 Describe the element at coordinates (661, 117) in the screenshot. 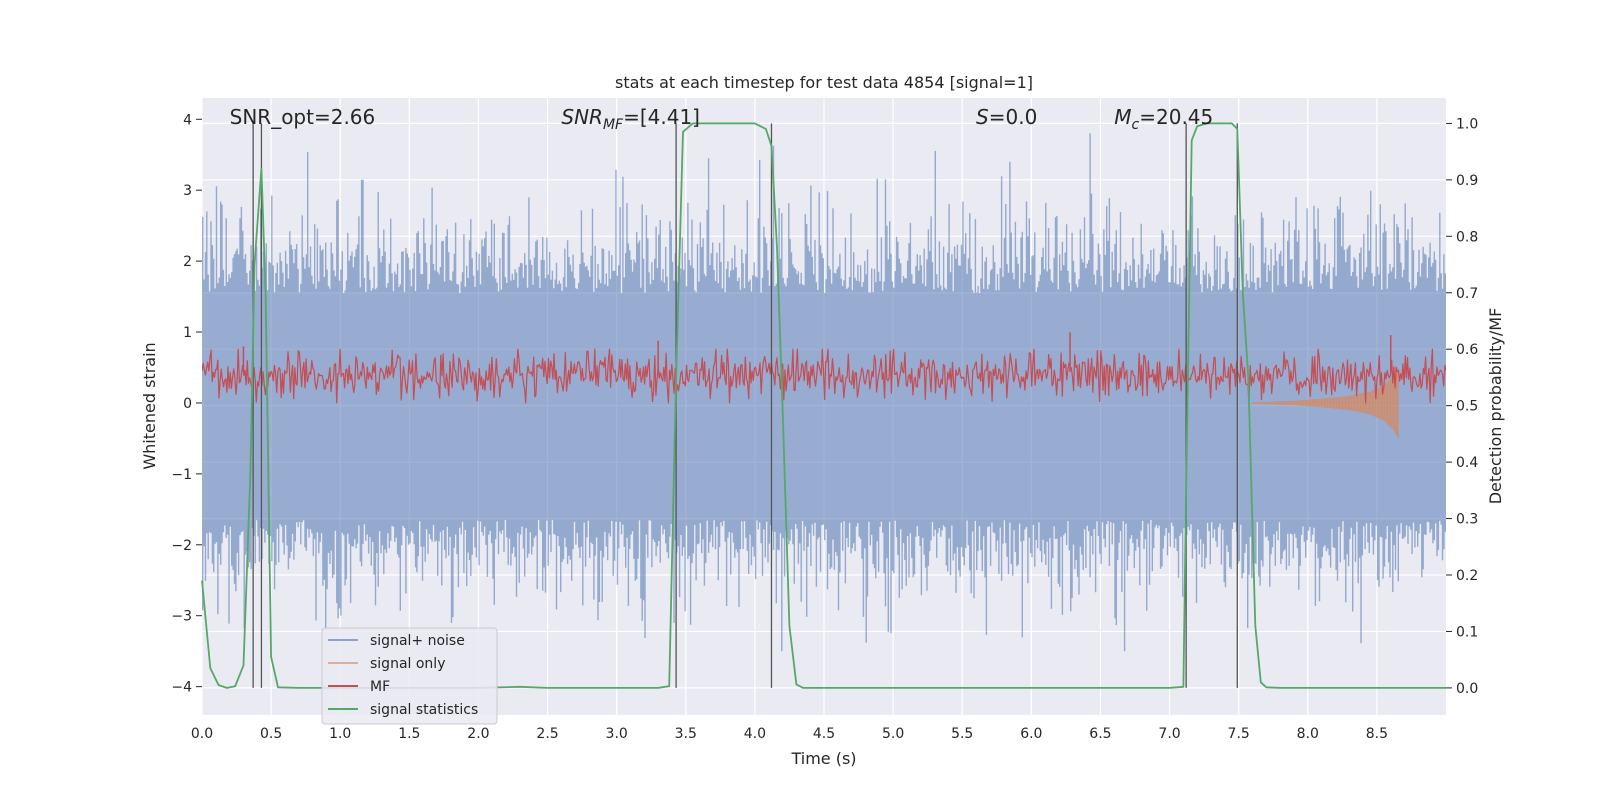

I see `annotation-rest: =[4.41]` at that location.